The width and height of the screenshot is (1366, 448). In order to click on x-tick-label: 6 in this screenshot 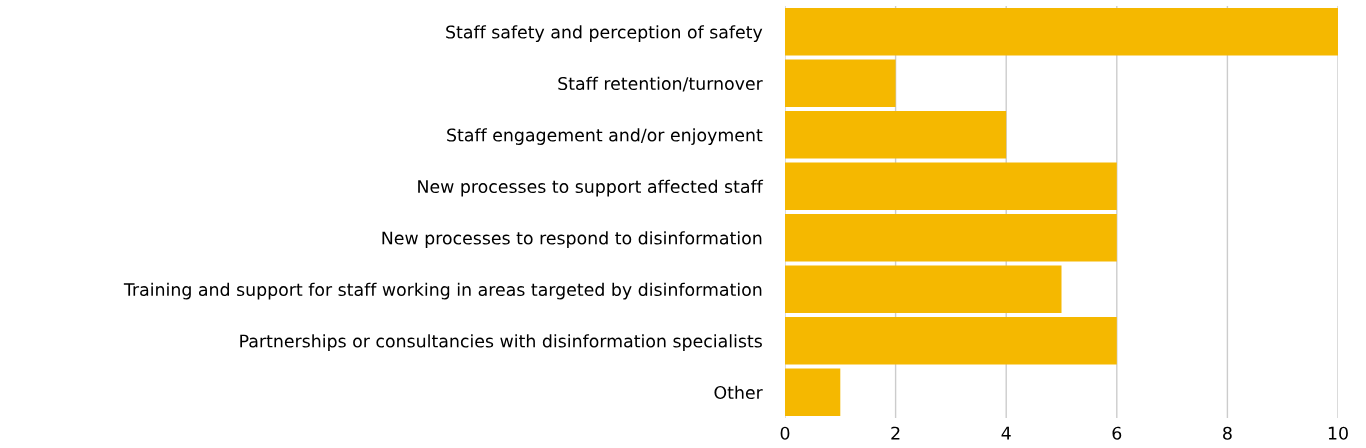, I will do `click(1117, 433)`.